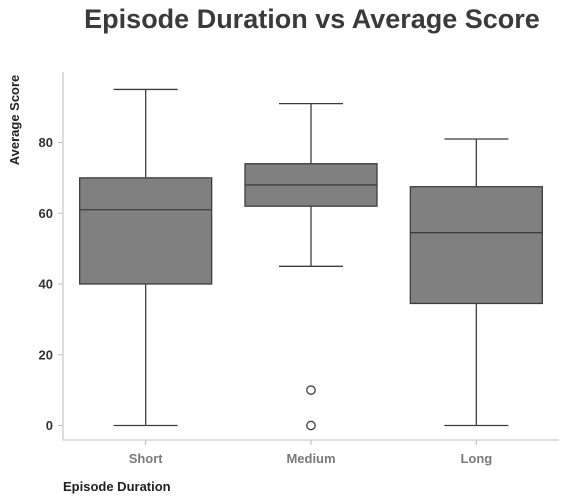 The width and height of the screenshot is (569, 503). What do you see at coordinates (46, 213) in the screenshot?
I see `y-tick-label: 60` at bounding box center [46, 213].